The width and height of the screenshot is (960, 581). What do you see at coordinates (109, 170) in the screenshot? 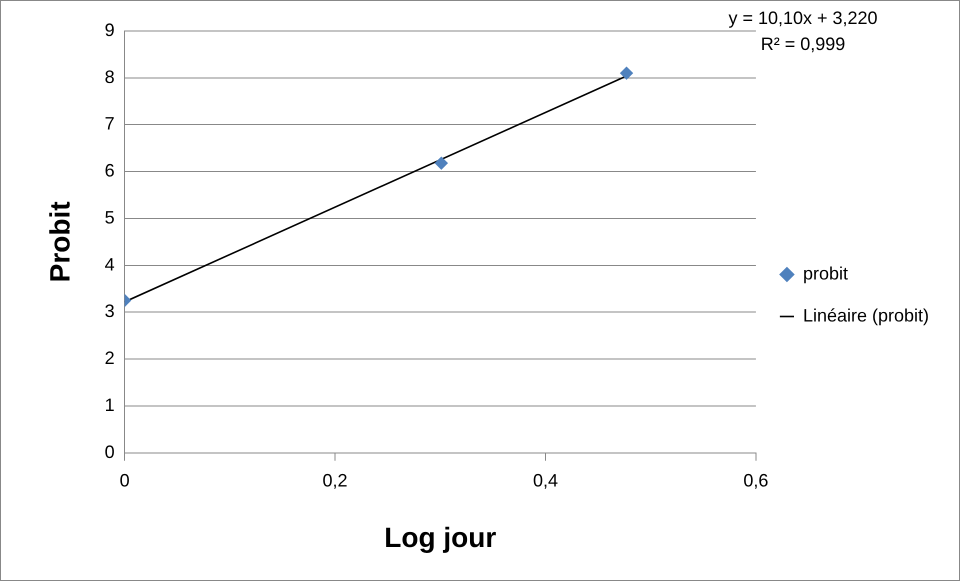
I see `y-tick-label: 6` at bounding box center [109, 170].